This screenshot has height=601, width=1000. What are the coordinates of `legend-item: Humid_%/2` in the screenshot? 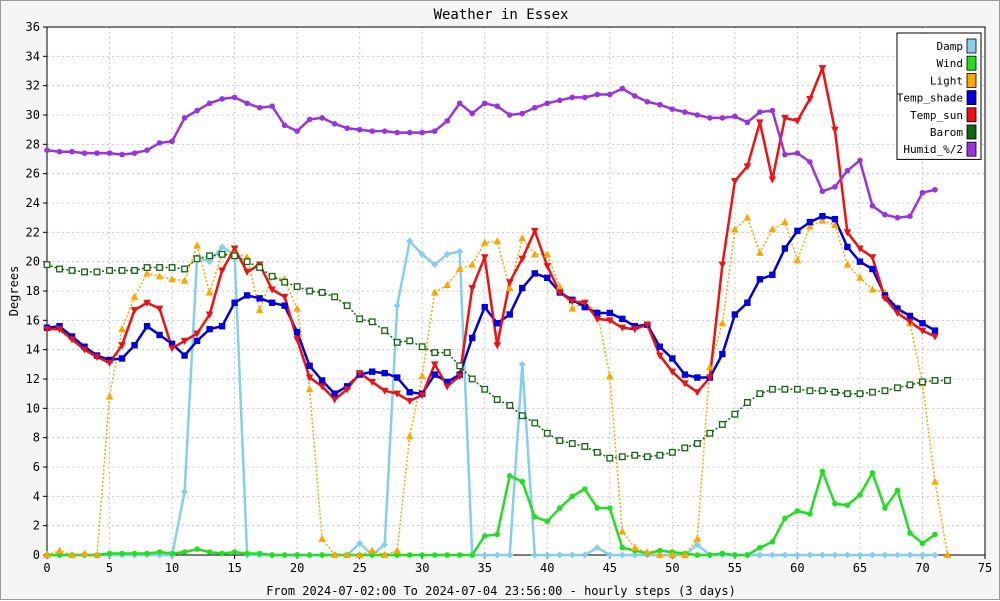 It's located at (940, 149).